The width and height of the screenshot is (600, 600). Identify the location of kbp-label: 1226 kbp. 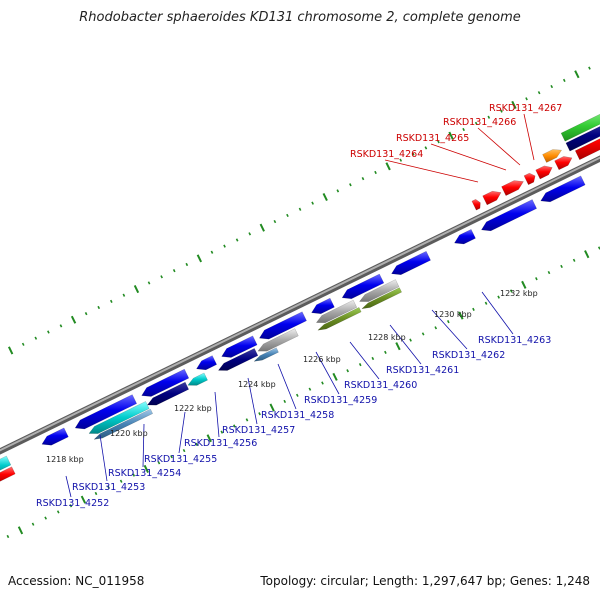
(322, 359).